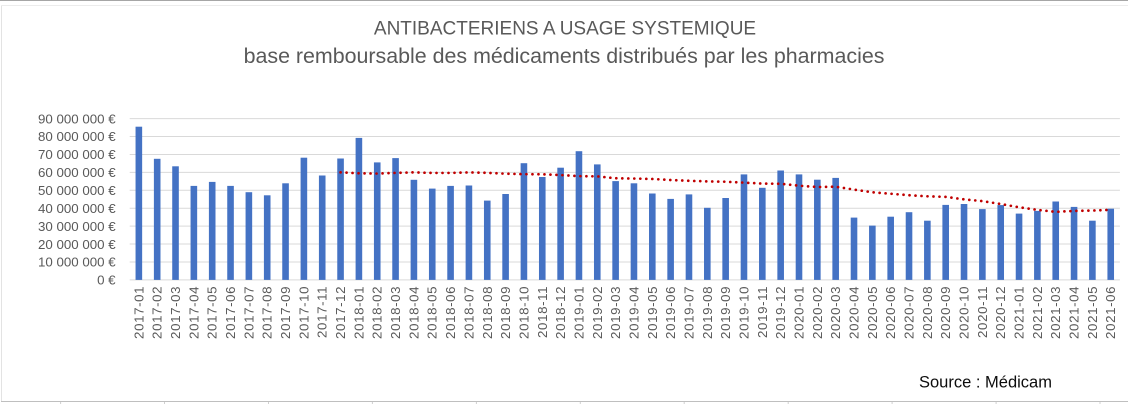 This screenshot has height=409, width=1128. Describe the element at coordinates (523, 312) in the screenshot. I see `svg-text: 2018-10` at that location.